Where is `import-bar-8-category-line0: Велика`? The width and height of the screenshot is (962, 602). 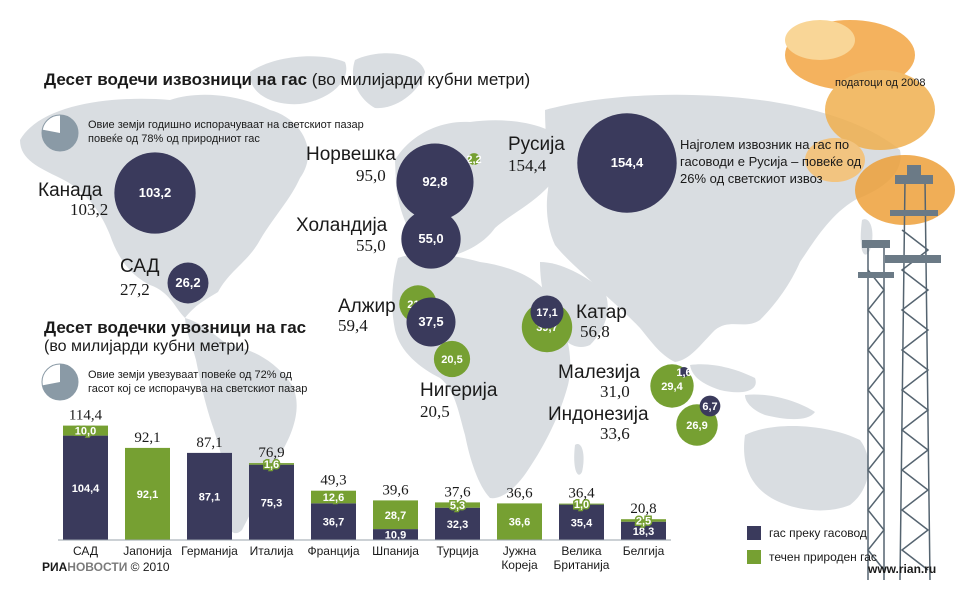
import-bar-8-category-line0: Велика is located at coordinates (581, 551).